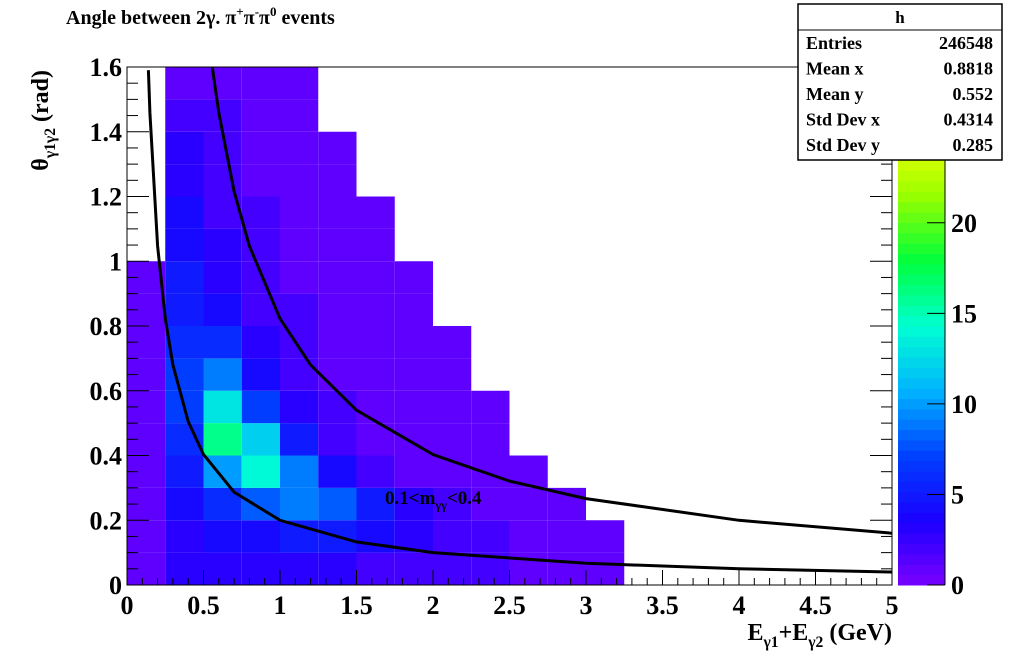 The width and height of the screenshot is (1022, 651). What do you see at coordinates (151, 18) in the screenshot?
I see `text-segment: Angle between 2γ. π` at bounding box center [151, 18].